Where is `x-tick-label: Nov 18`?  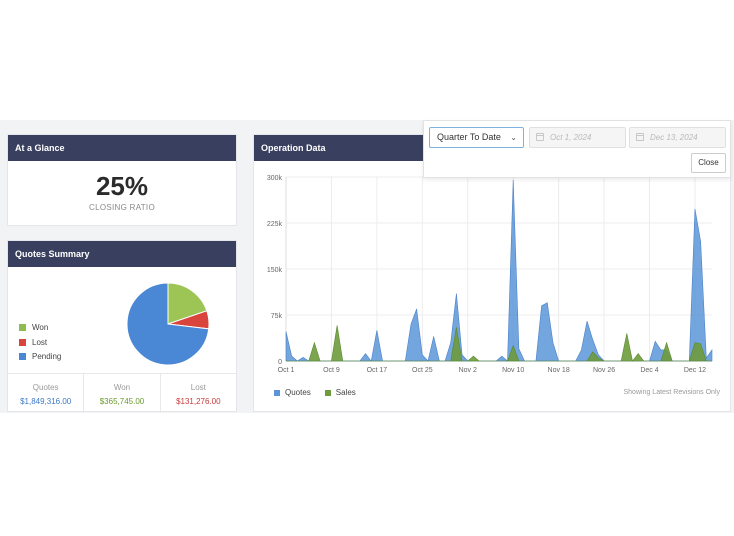
x-tick-label: Nov 18 is located at coordinates (559, 370).